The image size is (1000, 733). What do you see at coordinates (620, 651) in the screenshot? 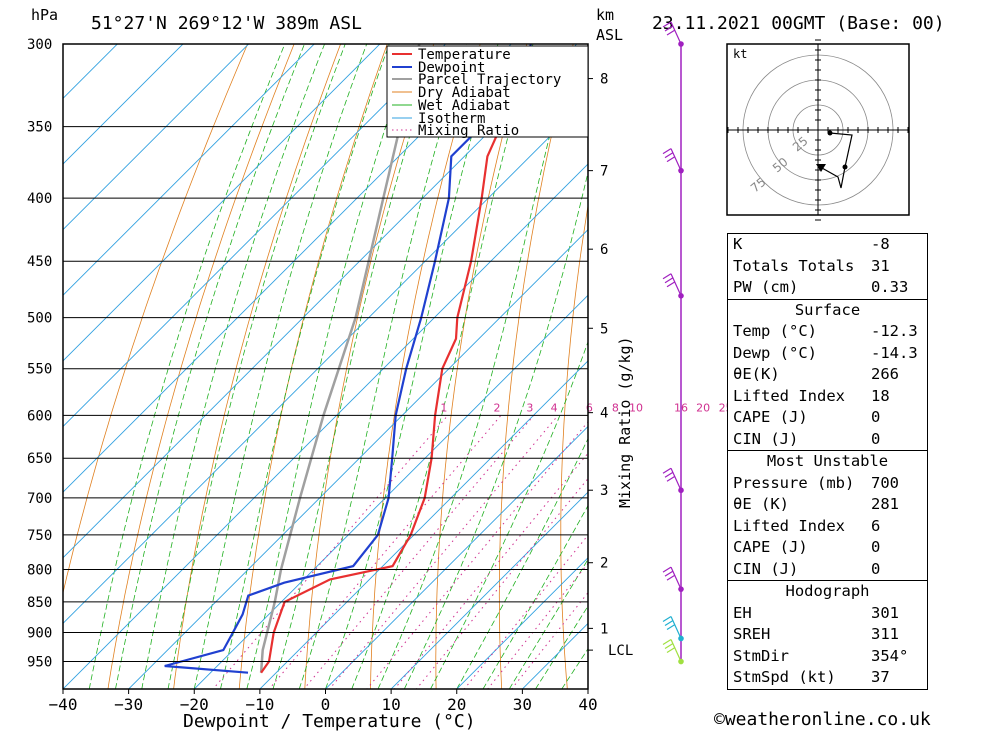
I see `km-tick-label: LCL` at bounding box center [620, 651].